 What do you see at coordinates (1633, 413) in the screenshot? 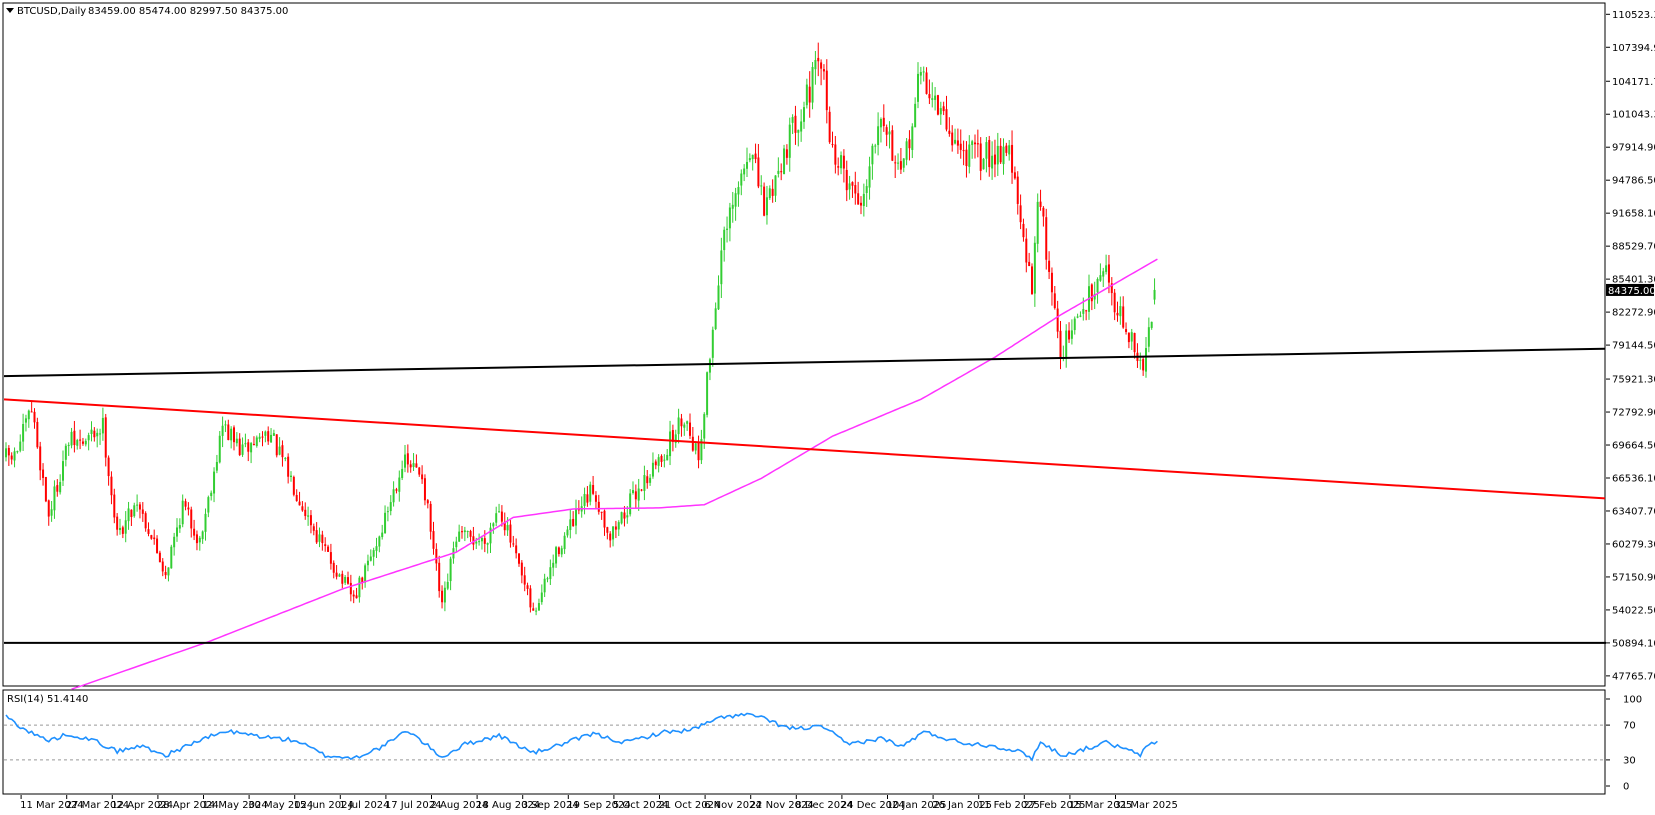
I see `price-axis-label: 72792.90` at bounding box center [1633, 413].